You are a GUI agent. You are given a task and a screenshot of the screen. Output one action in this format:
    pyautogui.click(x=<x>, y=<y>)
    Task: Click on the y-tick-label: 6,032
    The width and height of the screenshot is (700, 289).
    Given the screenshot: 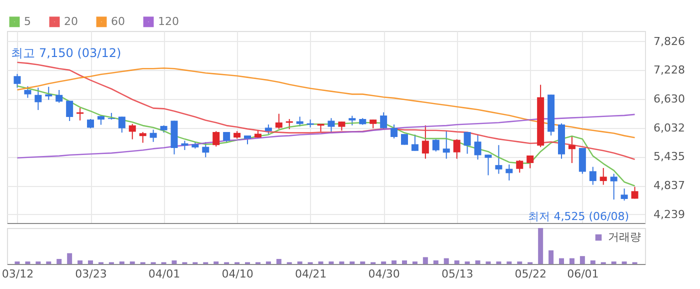 What is the action you would take?
    pyautogui.click(x=669, y=127)
    